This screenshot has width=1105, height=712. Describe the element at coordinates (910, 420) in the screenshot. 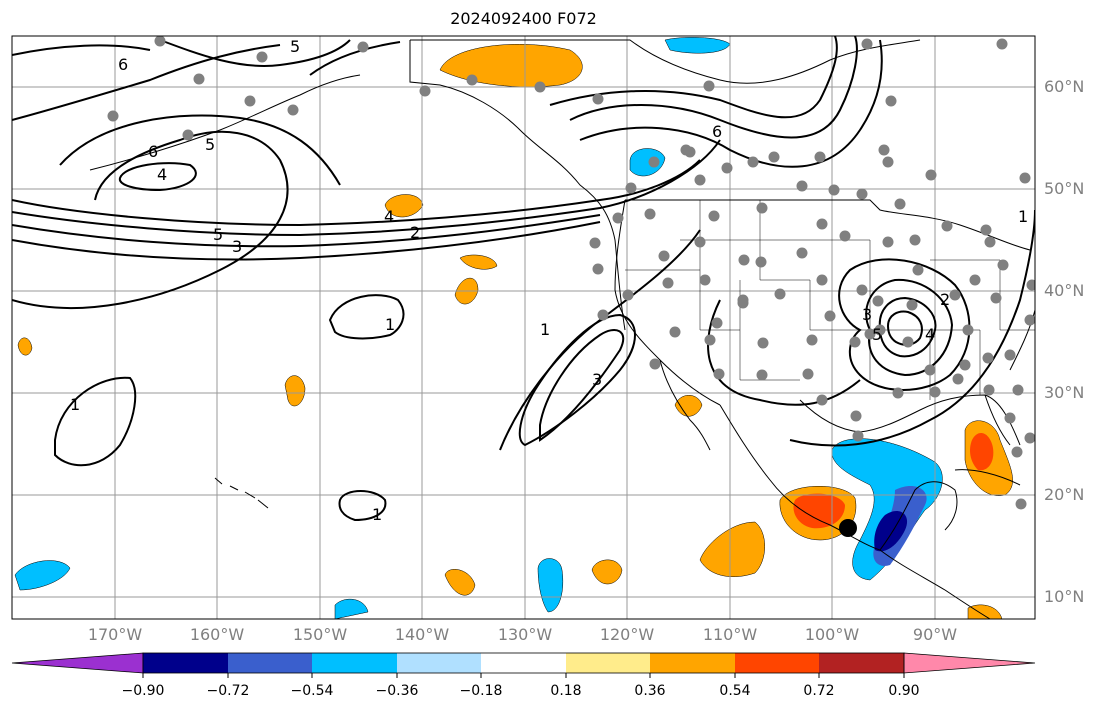

I see `gulf-coast` at that location.